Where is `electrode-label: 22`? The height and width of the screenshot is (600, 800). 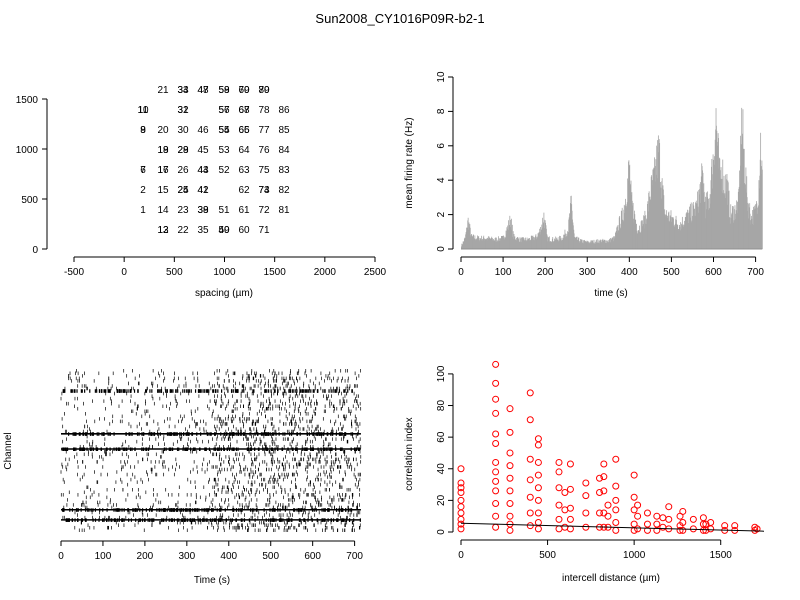
electrode-label: 22 is located at coordinates (183, 230).